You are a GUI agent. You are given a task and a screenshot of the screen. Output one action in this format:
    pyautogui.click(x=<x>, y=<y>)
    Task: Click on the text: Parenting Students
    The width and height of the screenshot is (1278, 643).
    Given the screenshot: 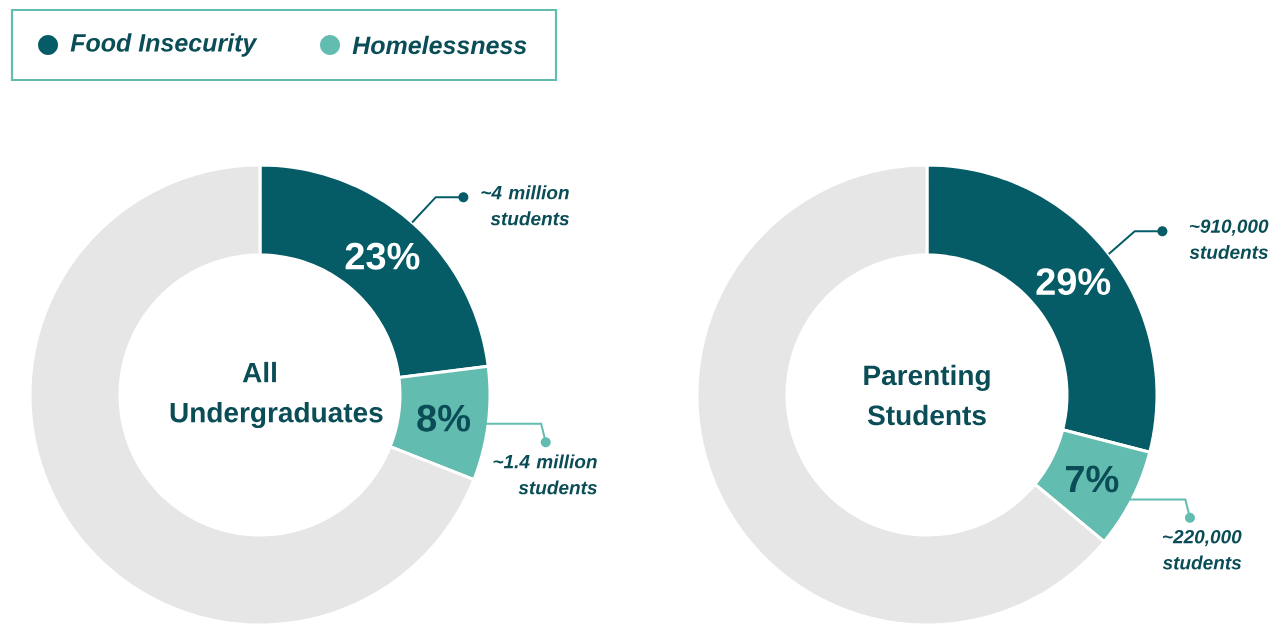 What is the action you would take?
    pyautogui.click(x=927, y=395)
    